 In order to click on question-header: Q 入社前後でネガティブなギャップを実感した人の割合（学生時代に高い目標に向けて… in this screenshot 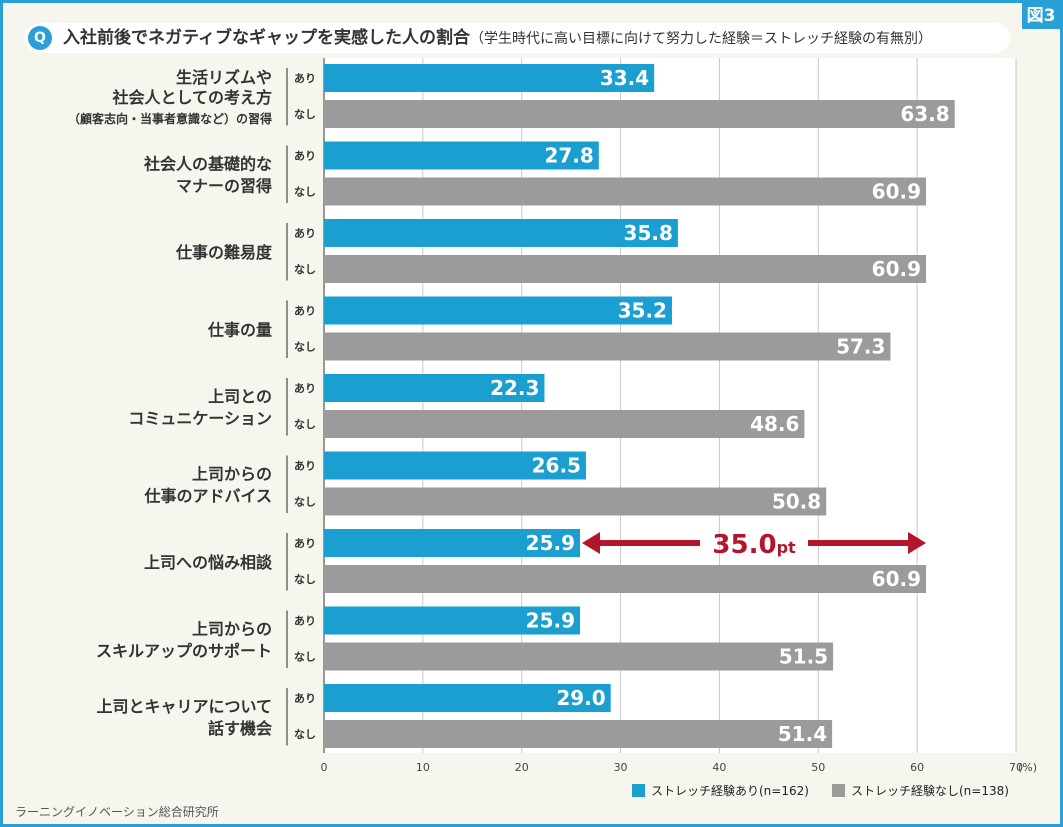, I will do `click(517, 38)`.